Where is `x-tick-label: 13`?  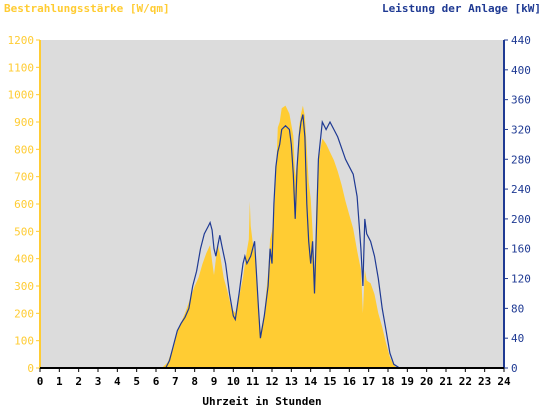
x-tick-label: 13 is located at coordinates (291, 381).